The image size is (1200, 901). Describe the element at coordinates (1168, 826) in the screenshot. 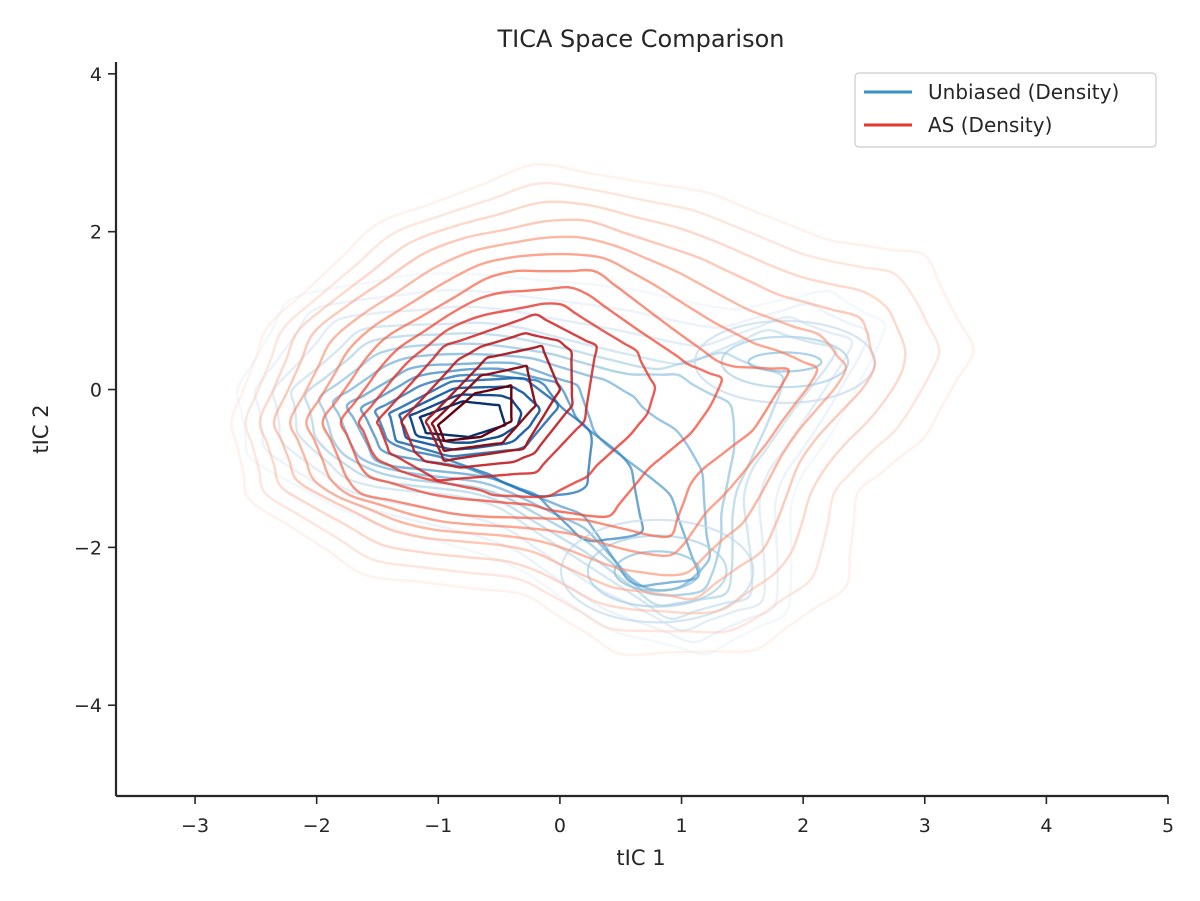

I see `x-tick-label: 5` at that location.